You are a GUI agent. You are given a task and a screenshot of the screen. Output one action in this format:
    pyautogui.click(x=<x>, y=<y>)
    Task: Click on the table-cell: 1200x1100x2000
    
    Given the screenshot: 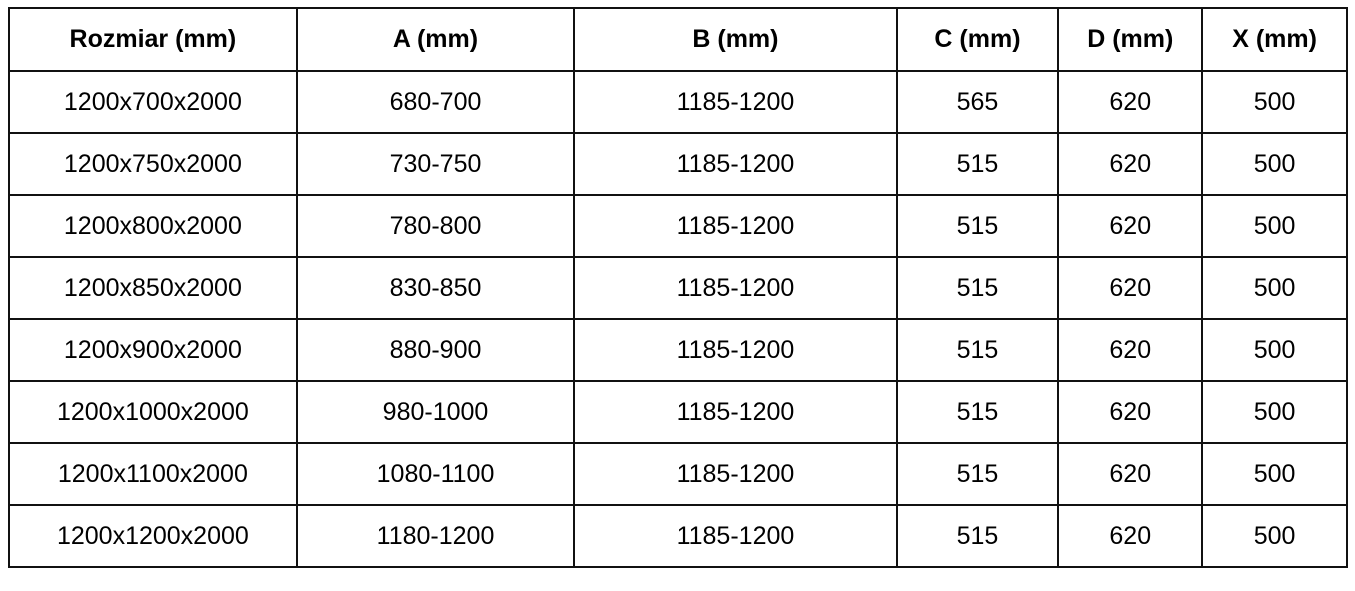 What is the action you would take?
    pyautogui.click(x=153, y=474)
    